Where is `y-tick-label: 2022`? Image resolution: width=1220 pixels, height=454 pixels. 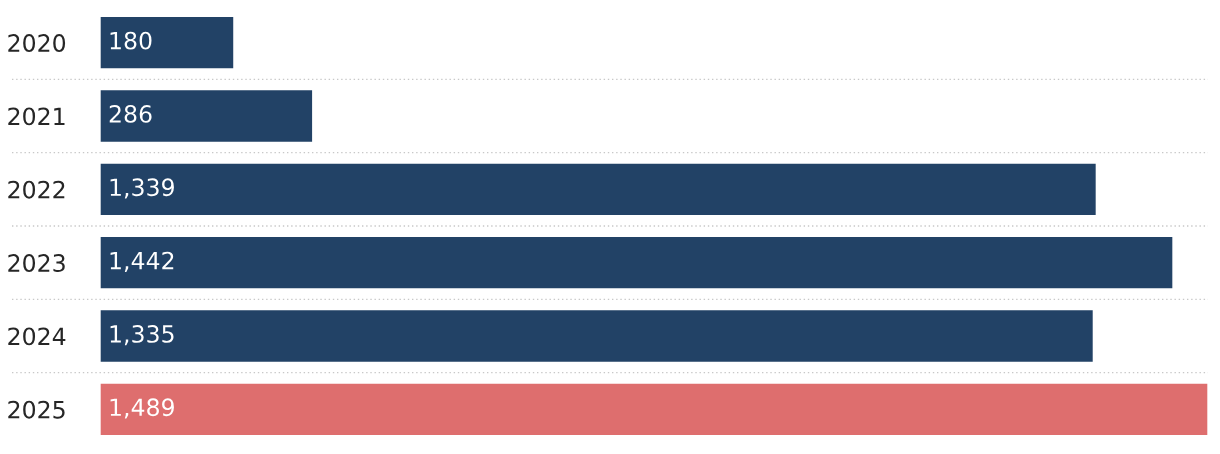 y-tick-label: 2022 is located at coordinates (36, 189).